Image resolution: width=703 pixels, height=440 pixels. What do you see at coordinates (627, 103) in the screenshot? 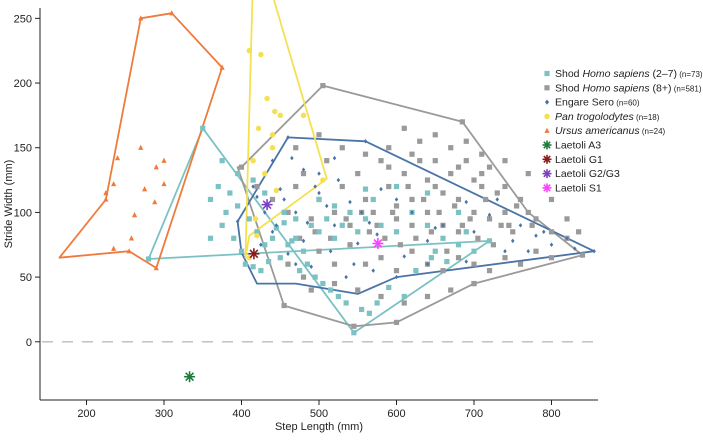
I see `legend-count: (n=60)` at bounding box center [627, 103].